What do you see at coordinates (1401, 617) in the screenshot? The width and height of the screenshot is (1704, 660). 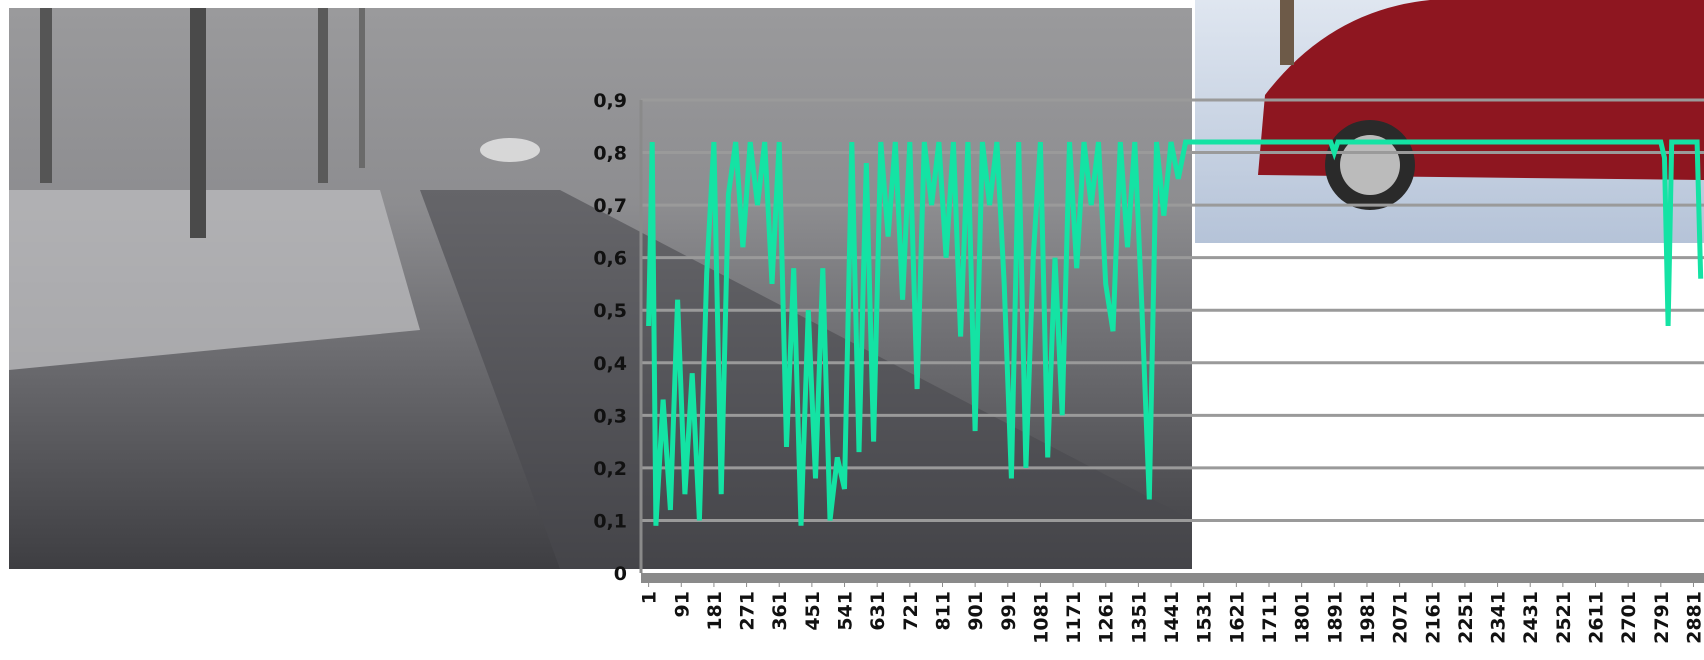 I see `x-tick-label: 2071` at bounding box center [1401, 617].